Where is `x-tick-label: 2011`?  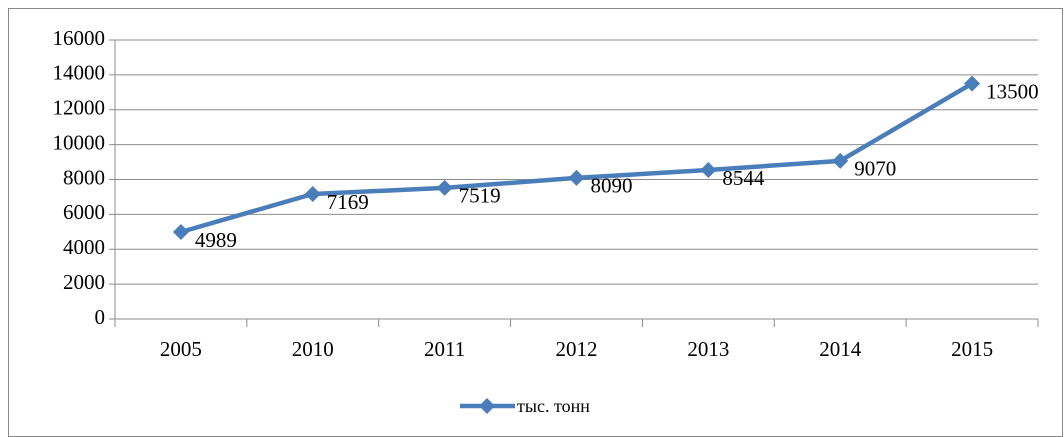
x-tick-label: 2011 is located at coordinates (444, 349).